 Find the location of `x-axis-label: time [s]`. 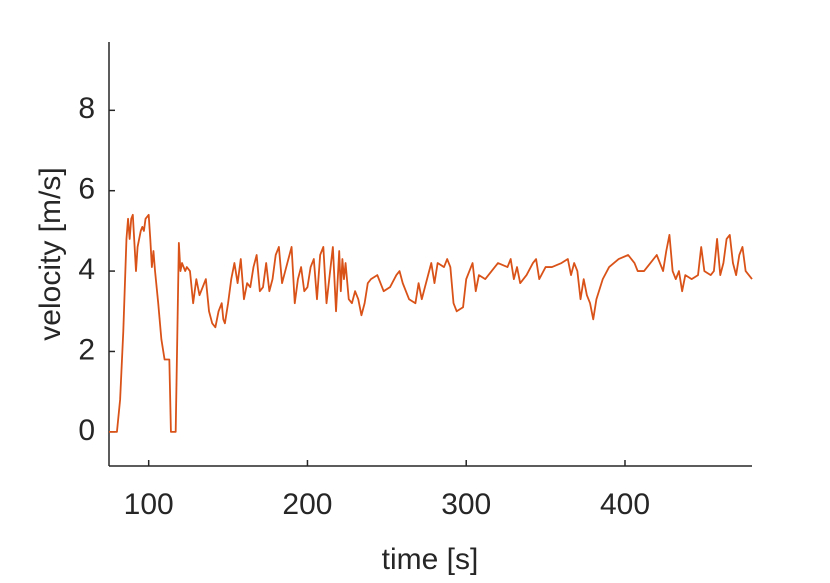

x-axis-label: time [s] is located at coordinates (430, 559).